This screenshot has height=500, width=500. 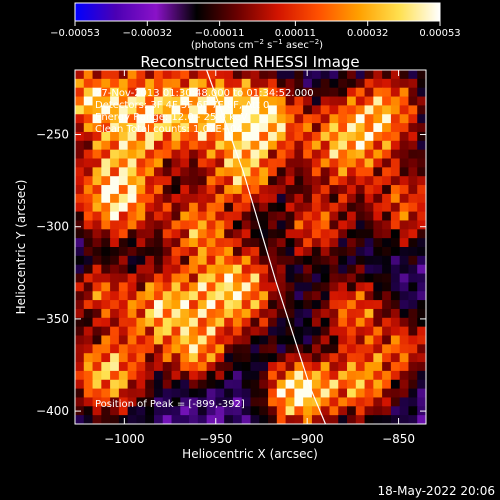 What do you see at coordinates (398, 439) in the screenshot?
I see `x-tick-label: −850` at bounding box center [398, 439].